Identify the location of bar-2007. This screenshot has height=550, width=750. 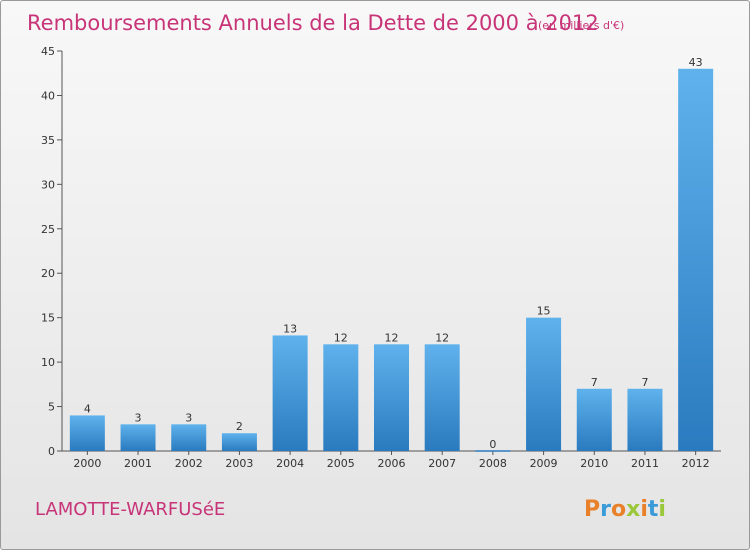
(442, 397).